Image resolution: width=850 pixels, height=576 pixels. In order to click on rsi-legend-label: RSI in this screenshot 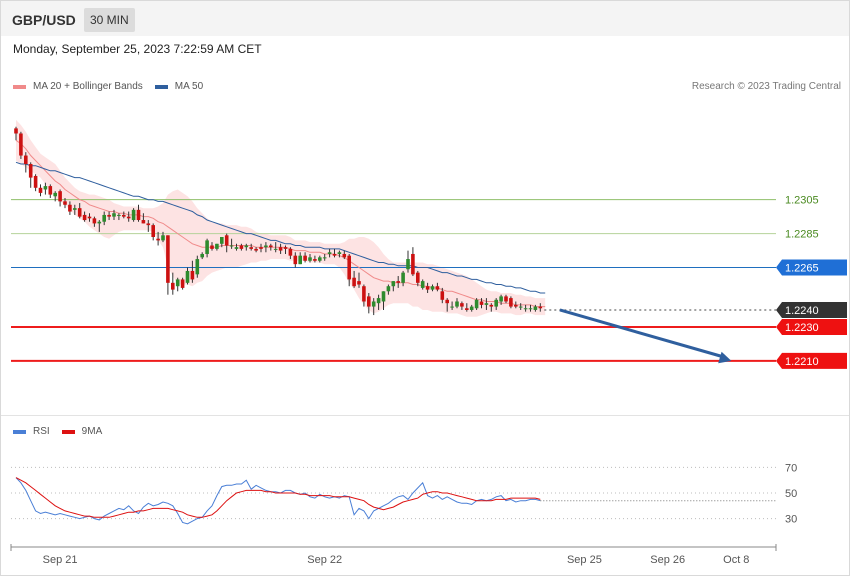, I will do `click(41, 431)`.